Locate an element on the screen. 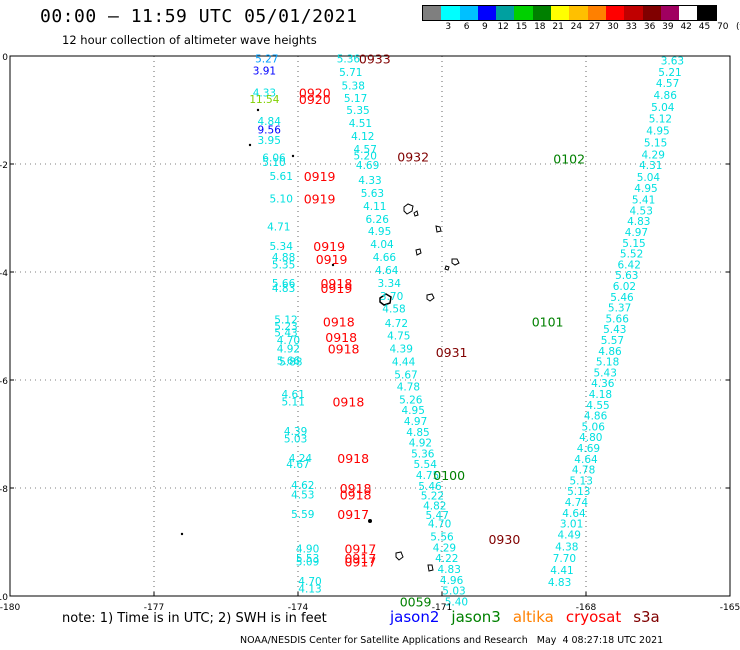  swh-value: 5.63 is located at coordinates (372, 194).